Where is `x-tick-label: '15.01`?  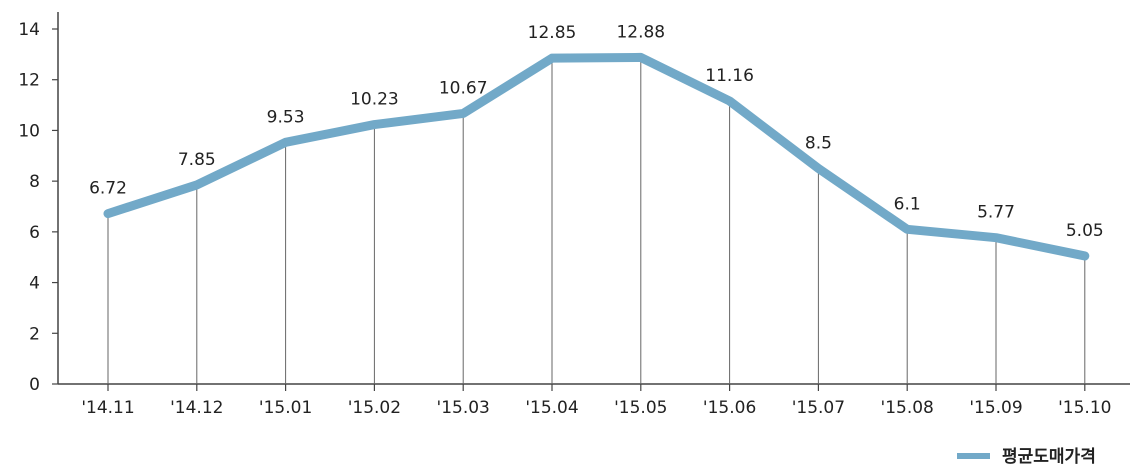
x-tick-label: '15.01 is located at coordinates (285, 408).